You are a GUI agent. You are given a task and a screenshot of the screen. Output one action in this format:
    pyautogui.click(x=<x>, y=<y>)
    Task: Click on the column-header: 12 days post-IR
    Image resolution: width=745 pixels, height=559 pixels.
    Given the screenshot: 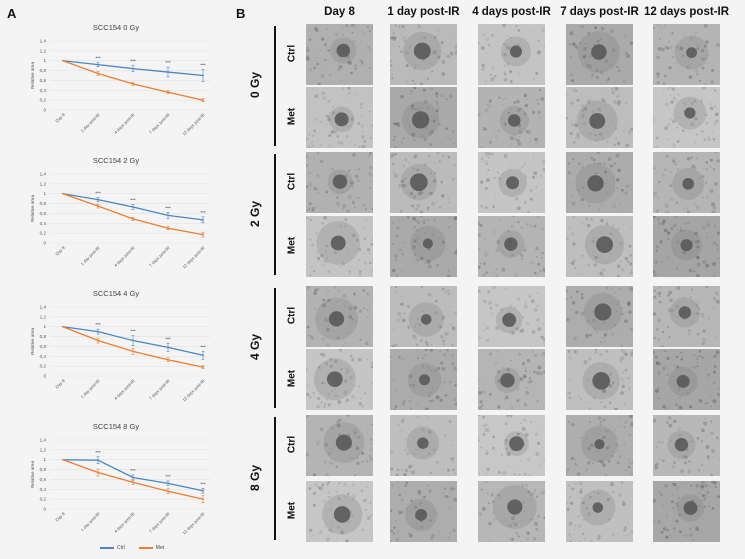 What is the action you would take?
    pyautogui.click(x=686, y=12)
    